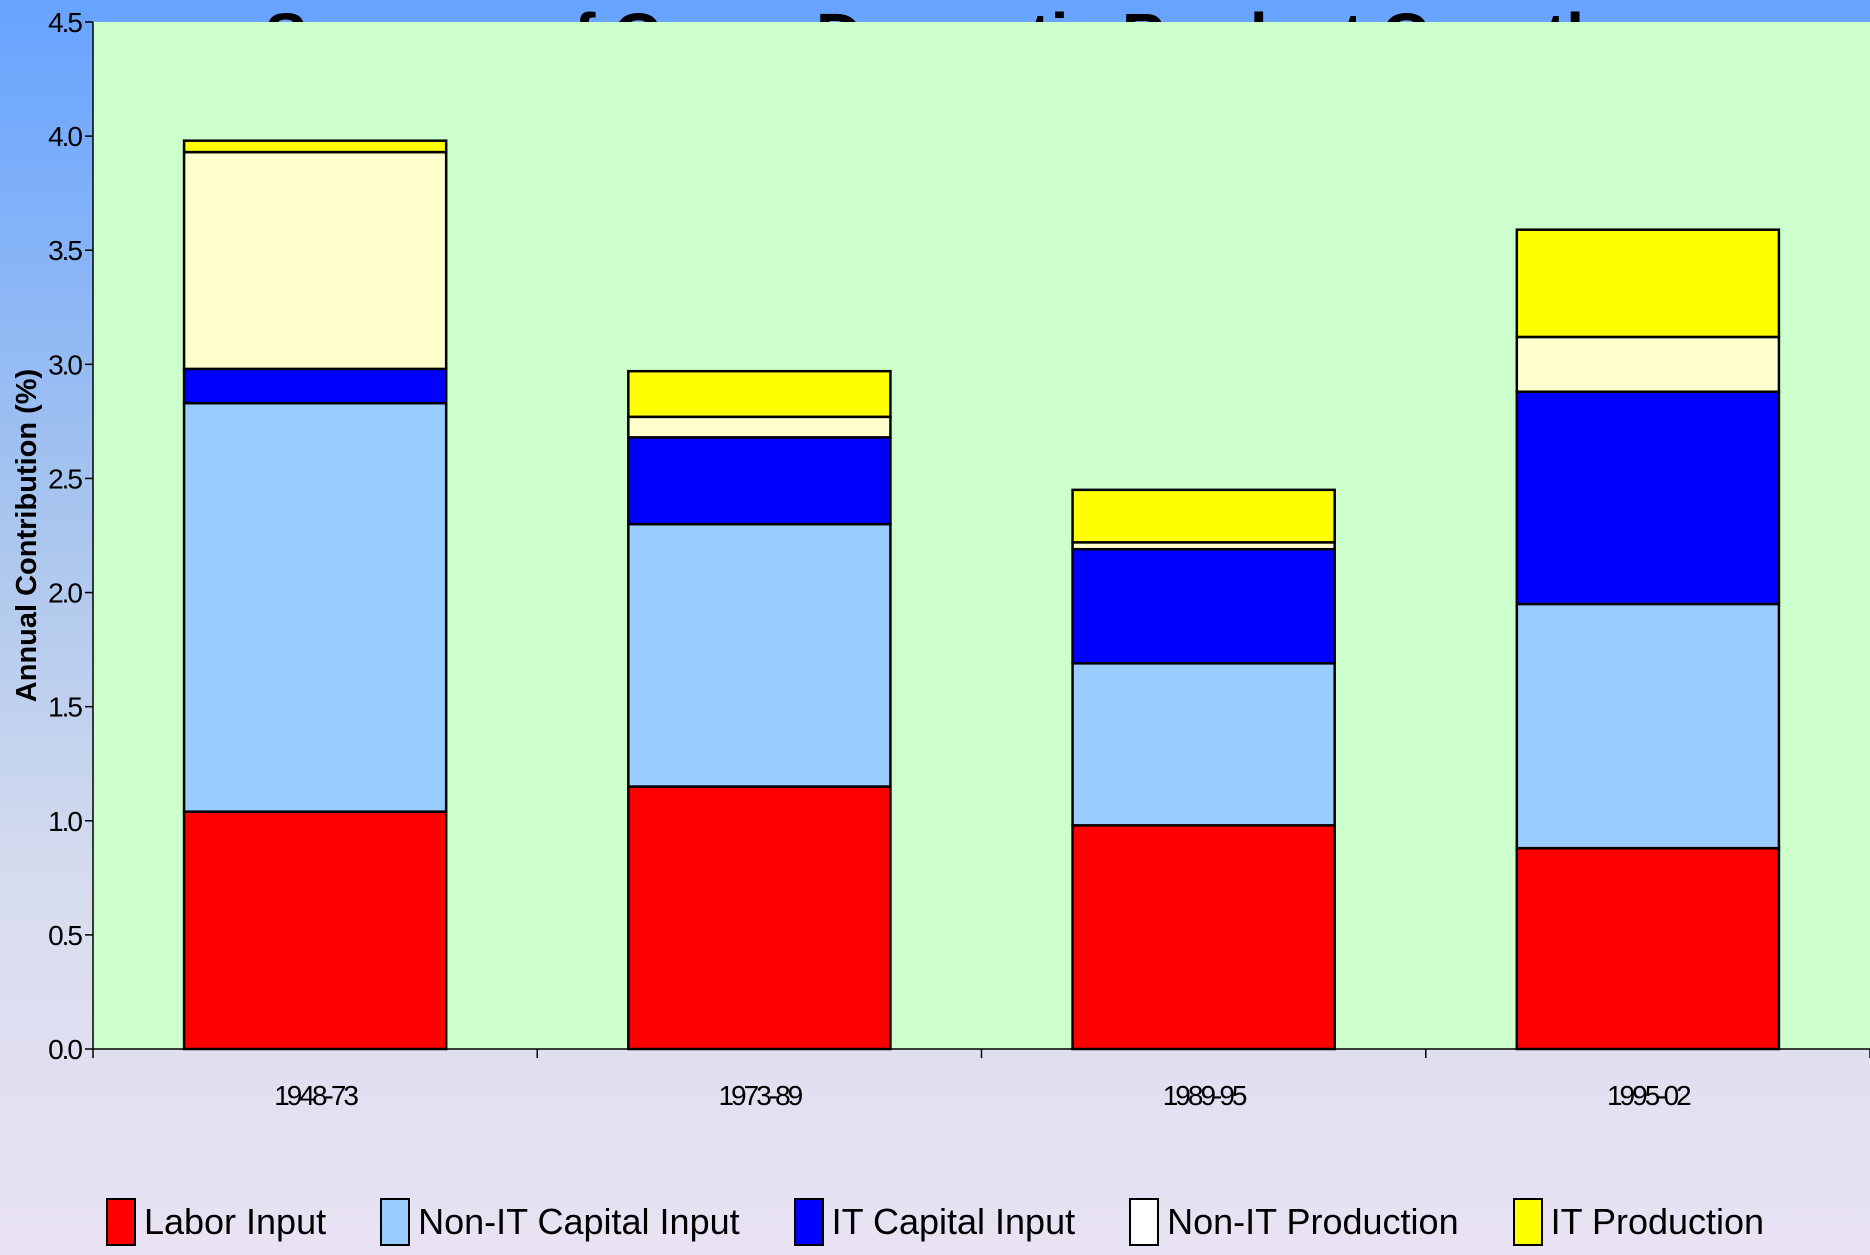 The width and height of the screenshot is (1870, 1255). What do you see at coordinates (65, 478) in the screenshot?
I see `y-tick-label-6: 2.5` at bounding box center [65, 478].